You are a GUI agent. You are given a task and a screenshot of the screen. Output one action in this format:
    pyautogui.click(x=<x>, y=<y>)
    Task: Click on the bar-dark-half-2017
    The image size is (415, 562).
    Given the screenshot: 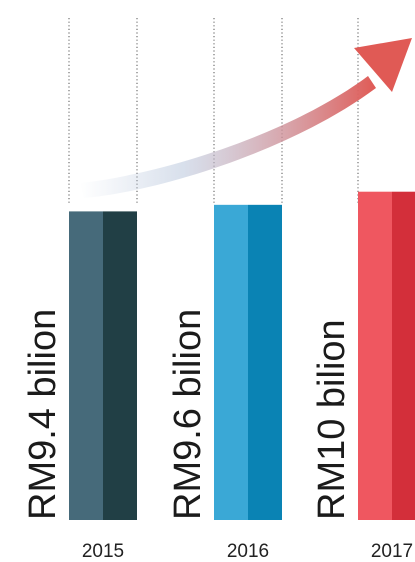 What is the action you would take?
    pyautogui.click(x=403, y=355)
    